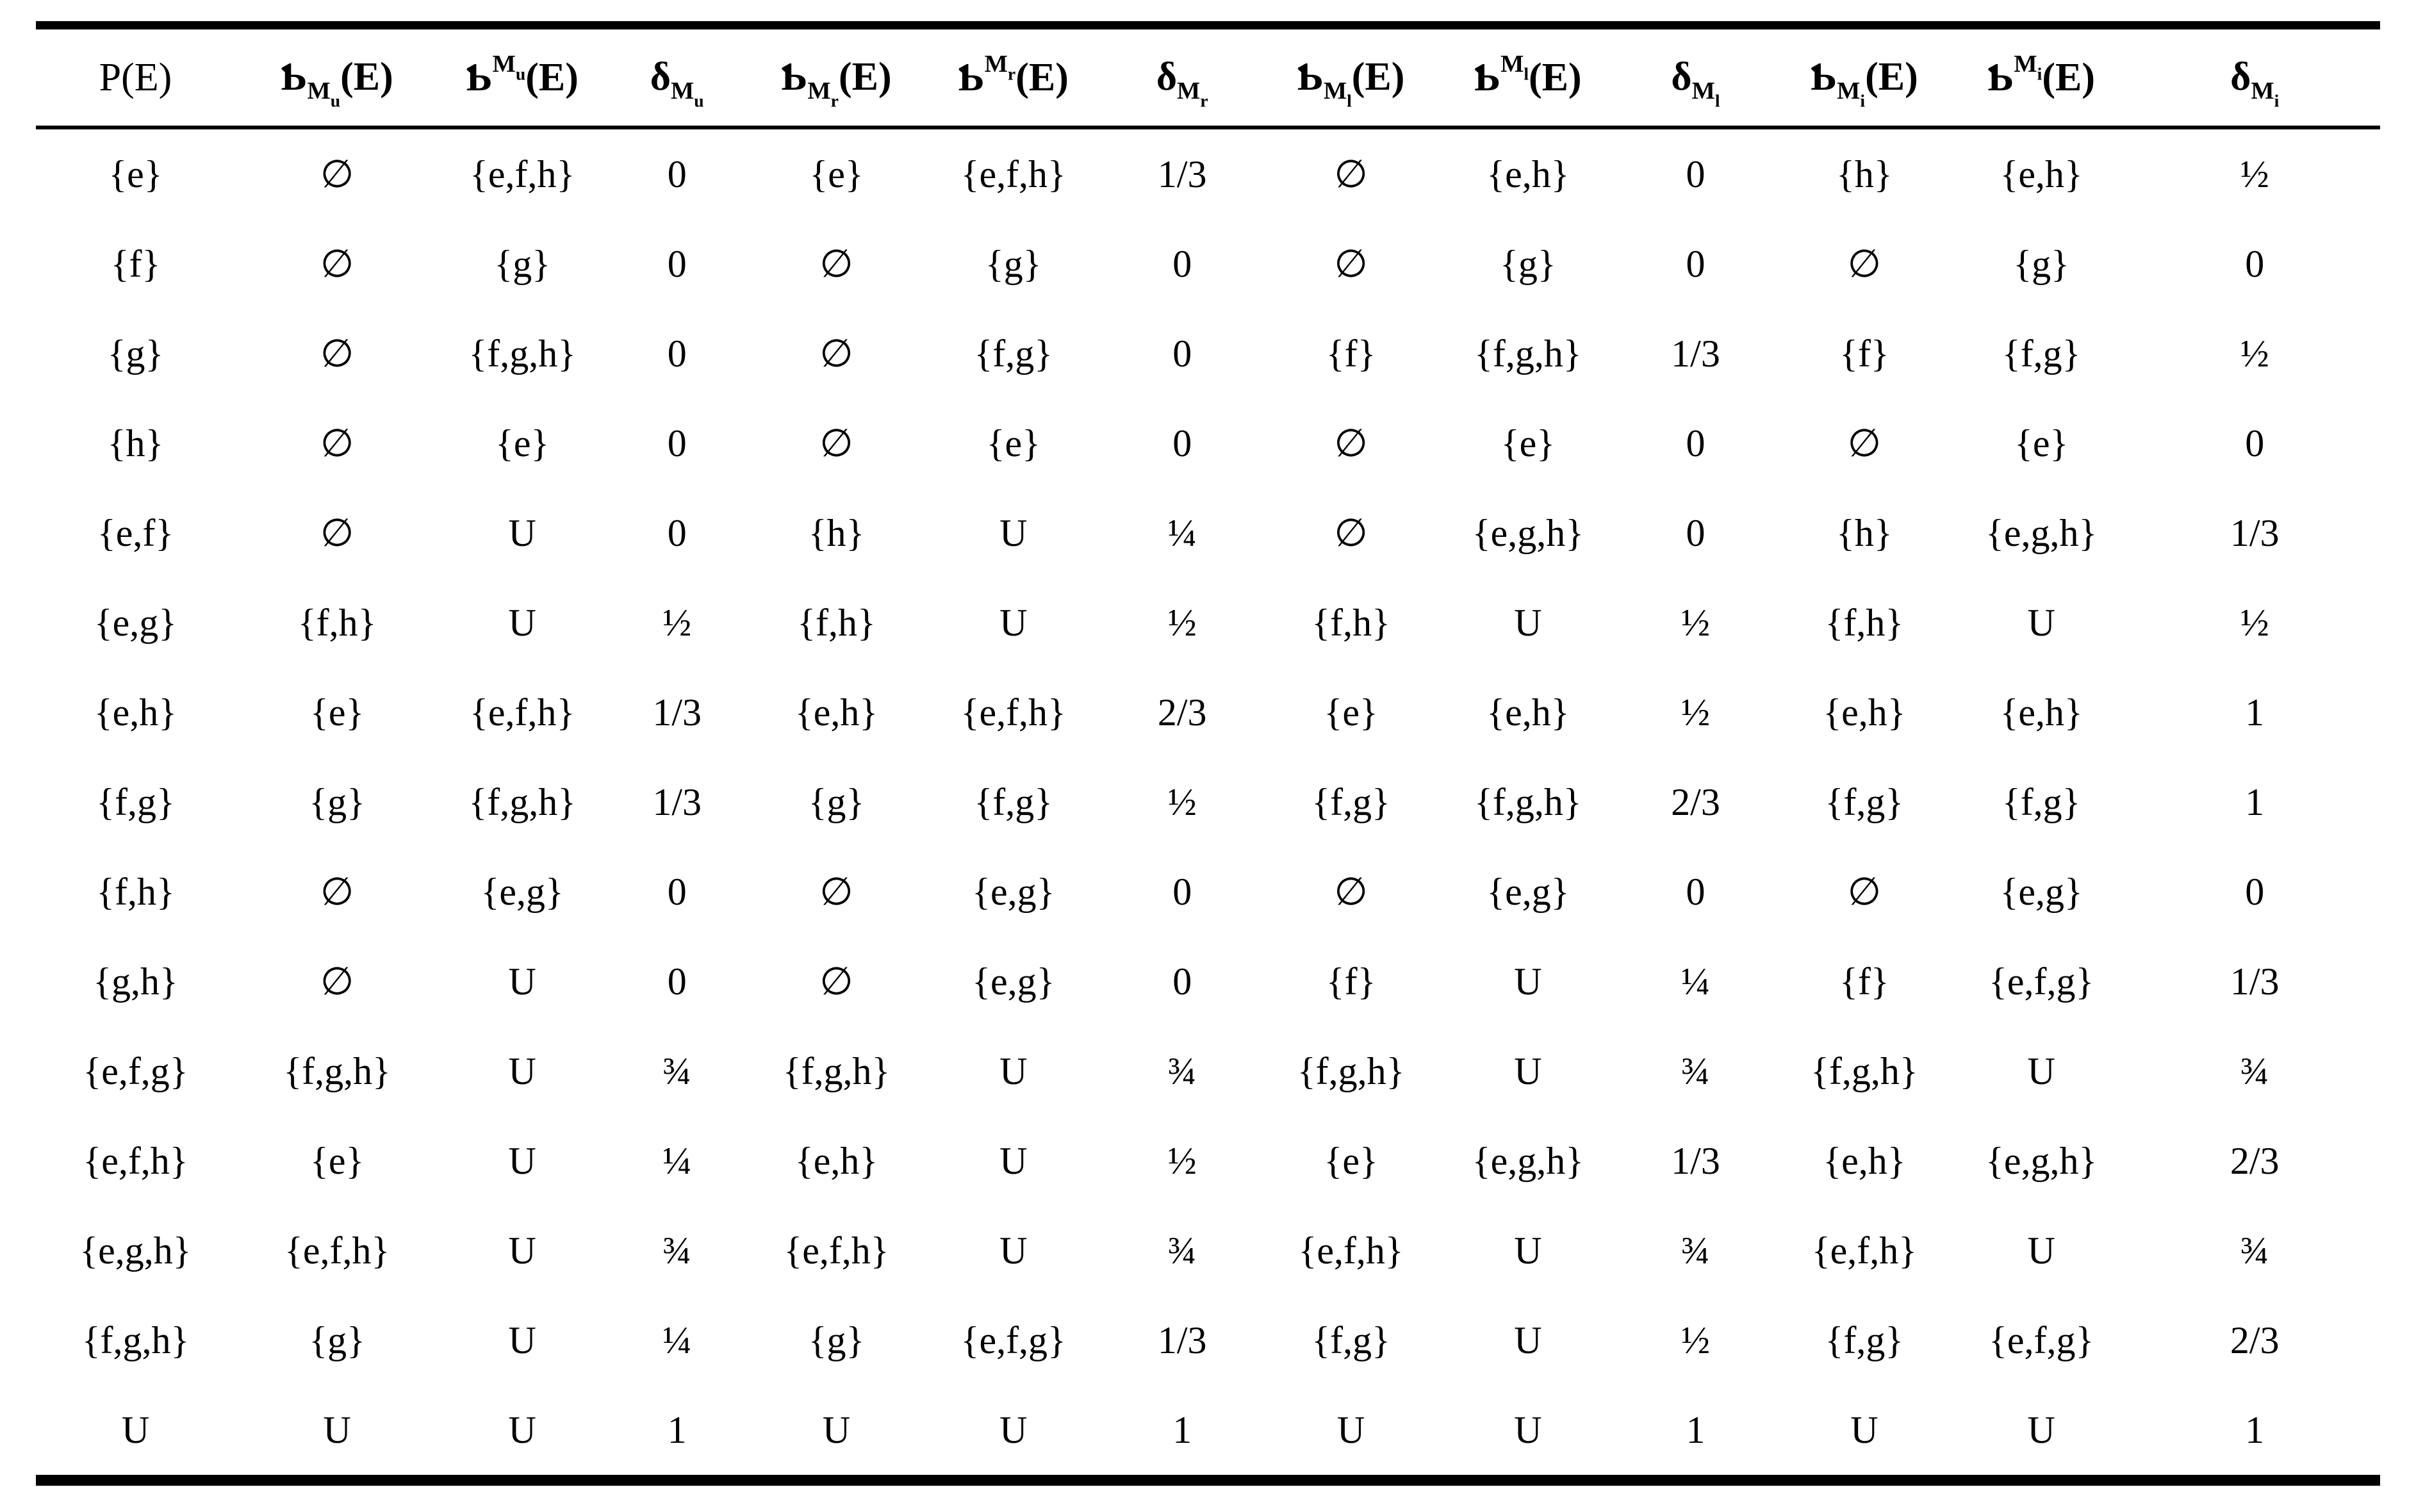  I want to click on cell-r9-c4: 0, so click(677, 891).